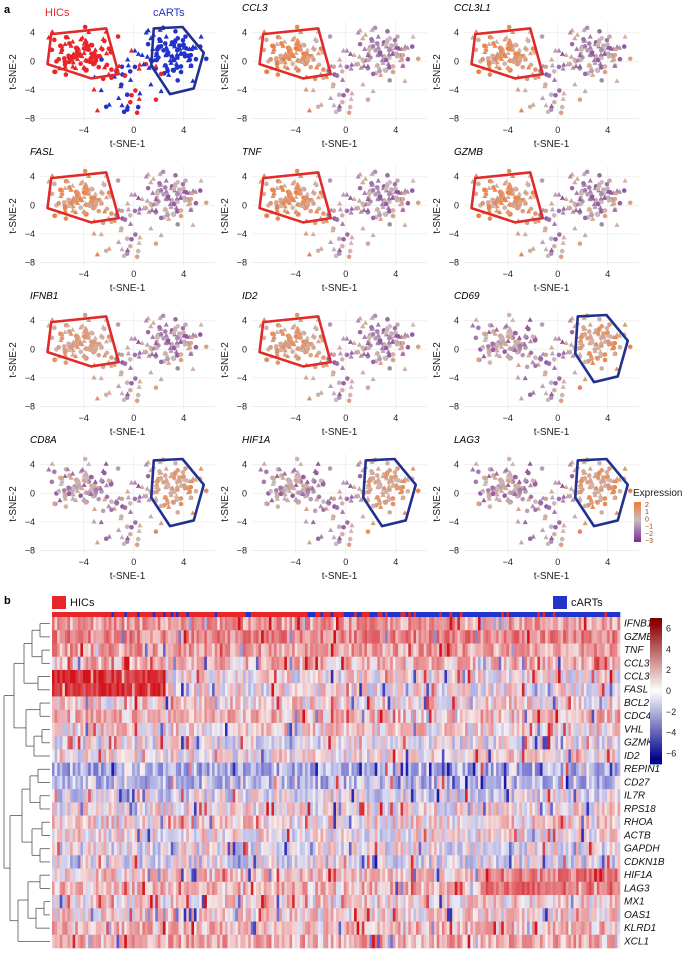 Image resolution: width=685 pixels, height=954 pixels. I want to click on gene-title: HIF1A, so click(256, 440).